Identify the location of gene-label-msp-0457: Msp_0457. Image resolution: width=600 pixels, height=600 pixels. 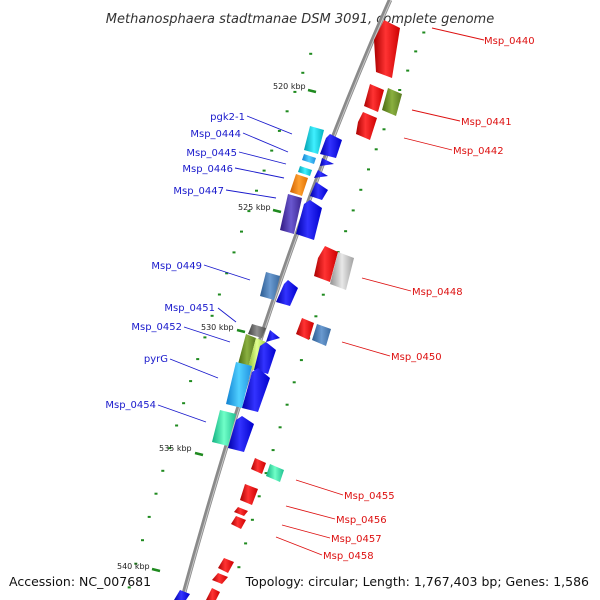
(356, 539).